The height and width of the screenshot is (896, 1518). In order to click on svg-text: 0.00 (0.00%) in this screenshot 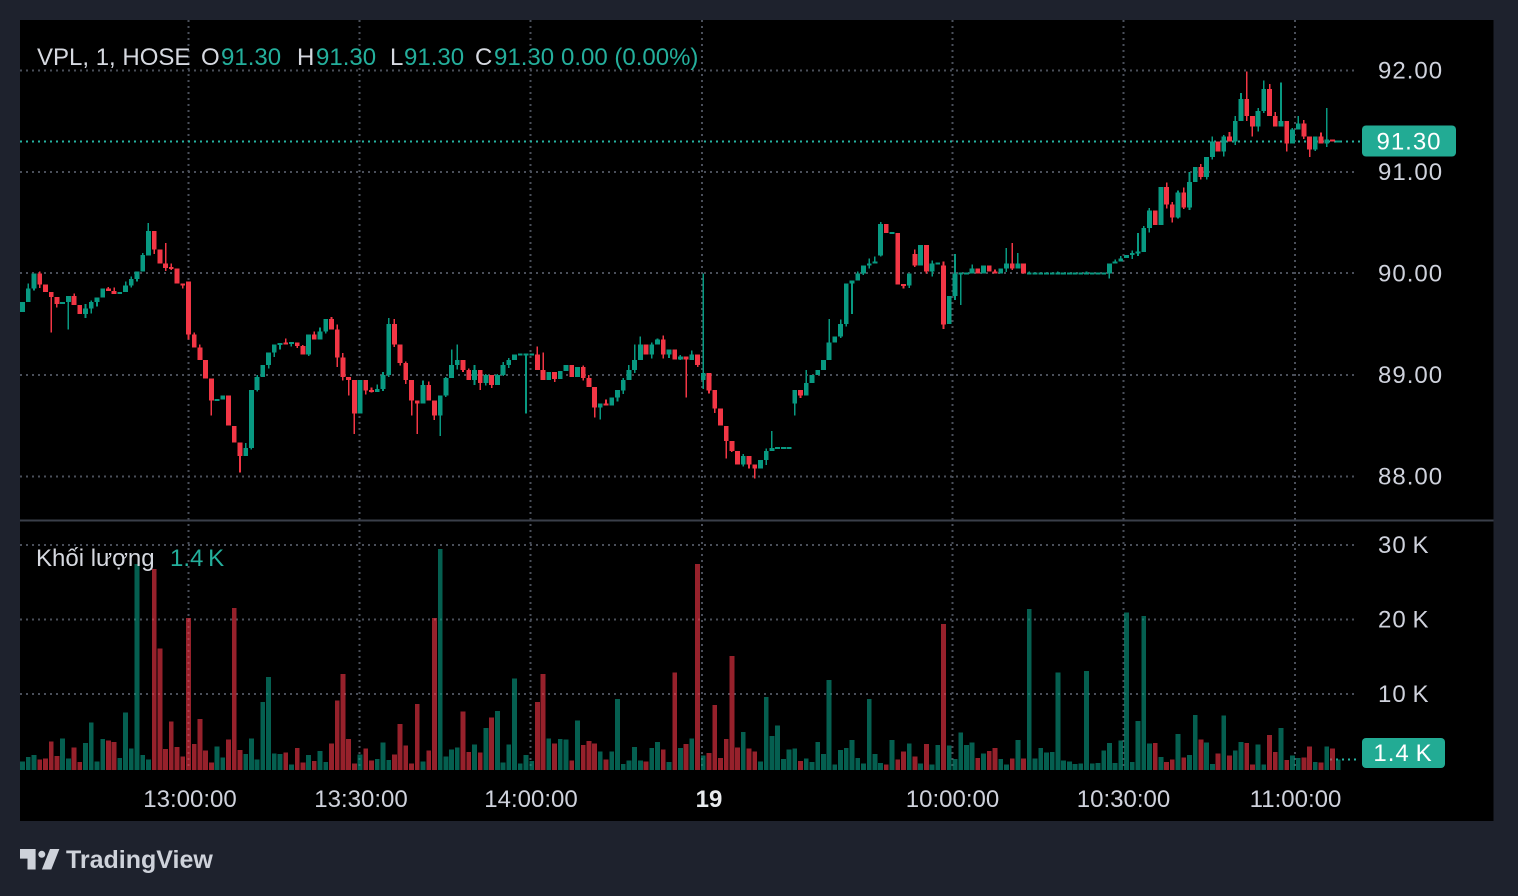, I will do `click(629, 57)`.